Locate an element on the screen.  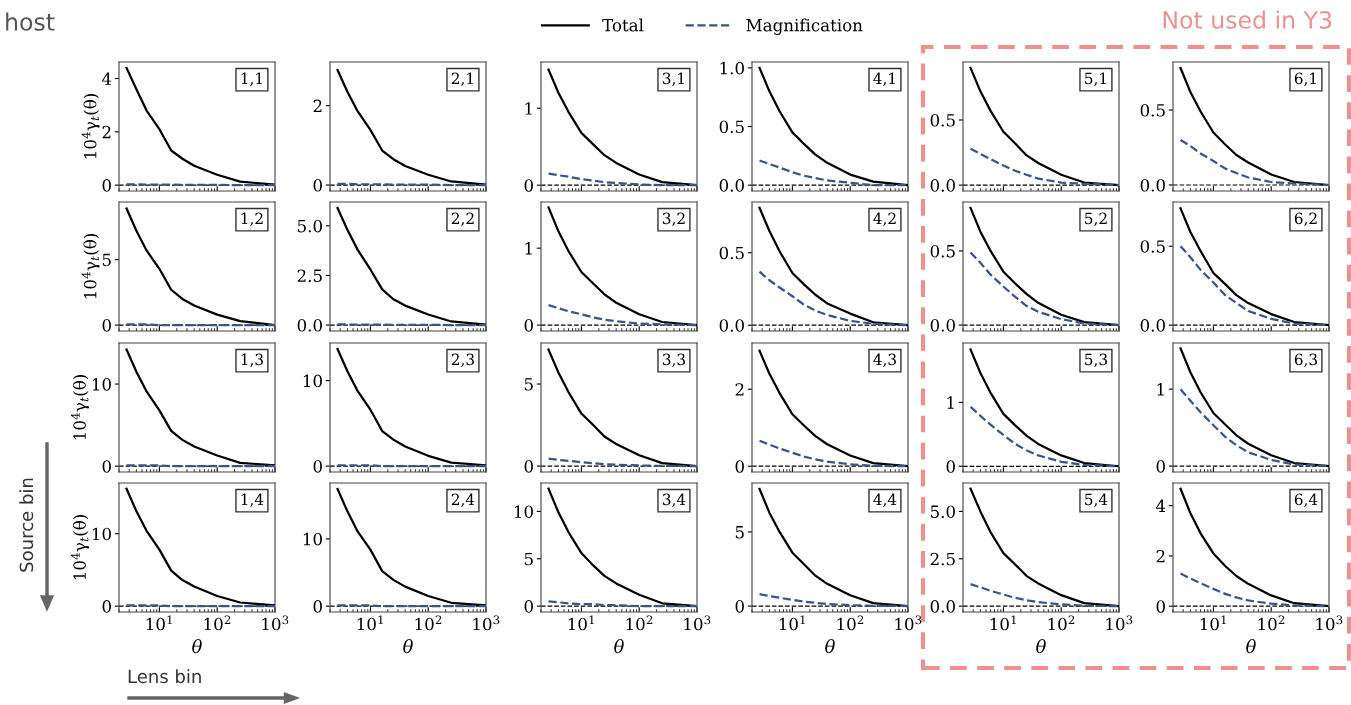
annotation: 1,2 is located at coordinates (252, 219).